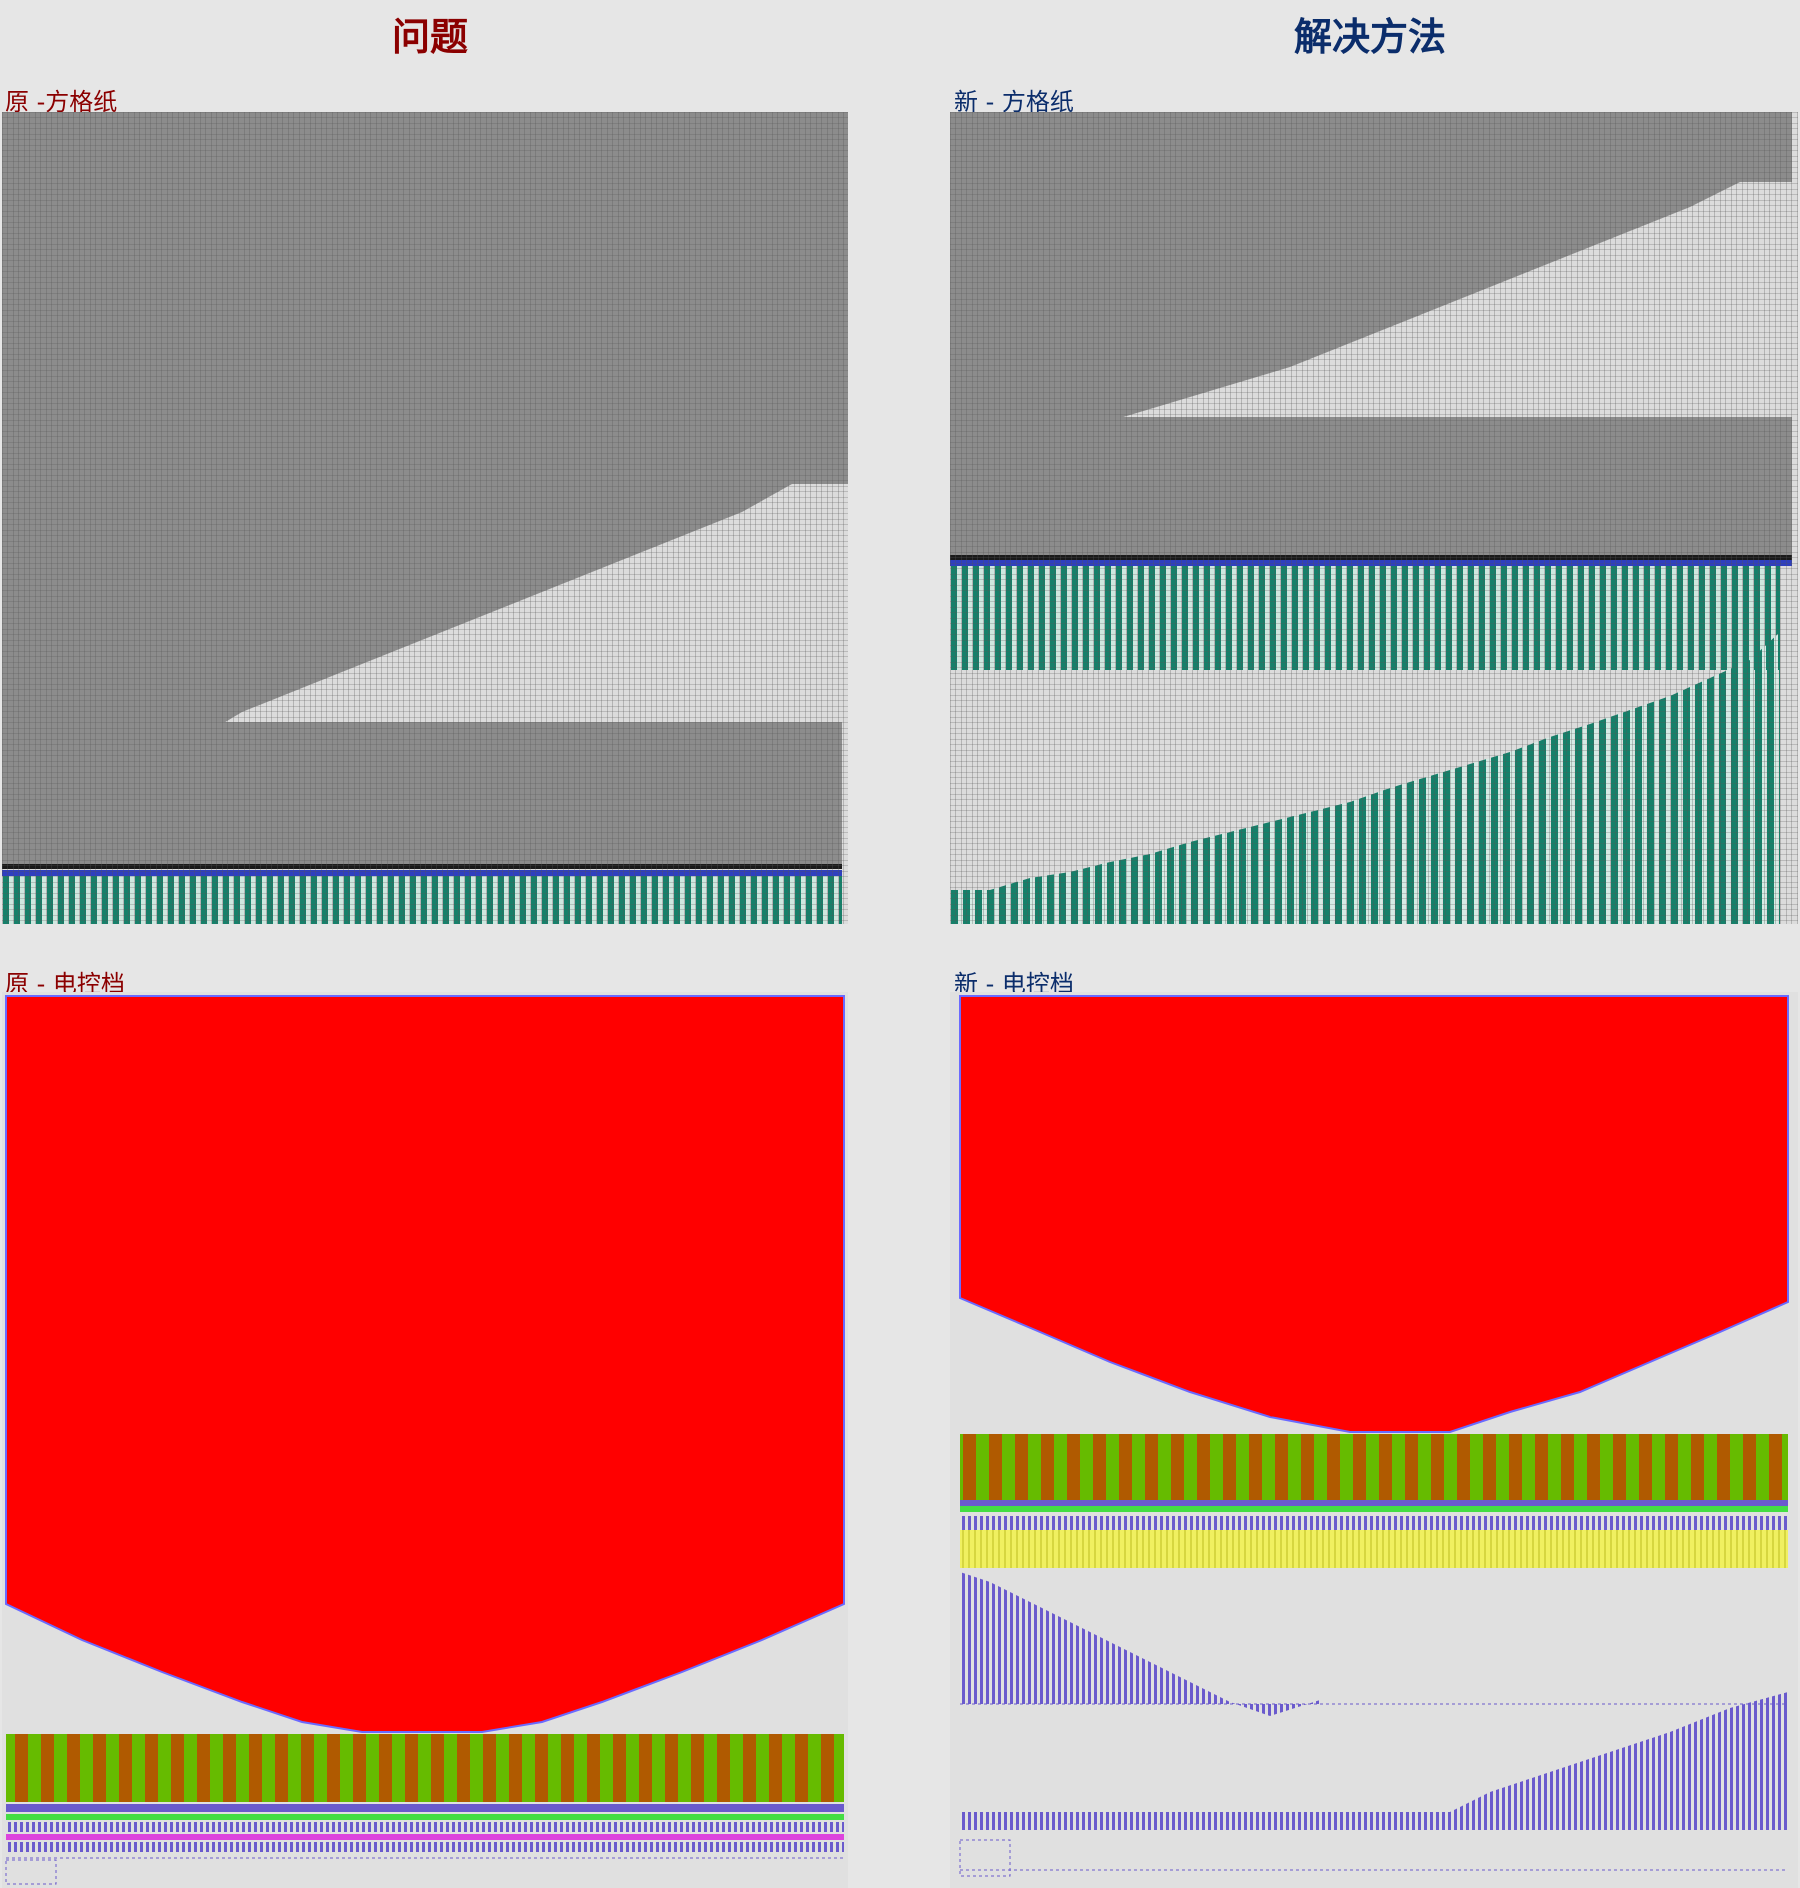 This screenshot has width=1800, height=1888. What do you see at coordinates (1014, 102) in the screenshot?
I see `new-grid-label: 新 - 方格纸` at bounding box center [1014, 102].